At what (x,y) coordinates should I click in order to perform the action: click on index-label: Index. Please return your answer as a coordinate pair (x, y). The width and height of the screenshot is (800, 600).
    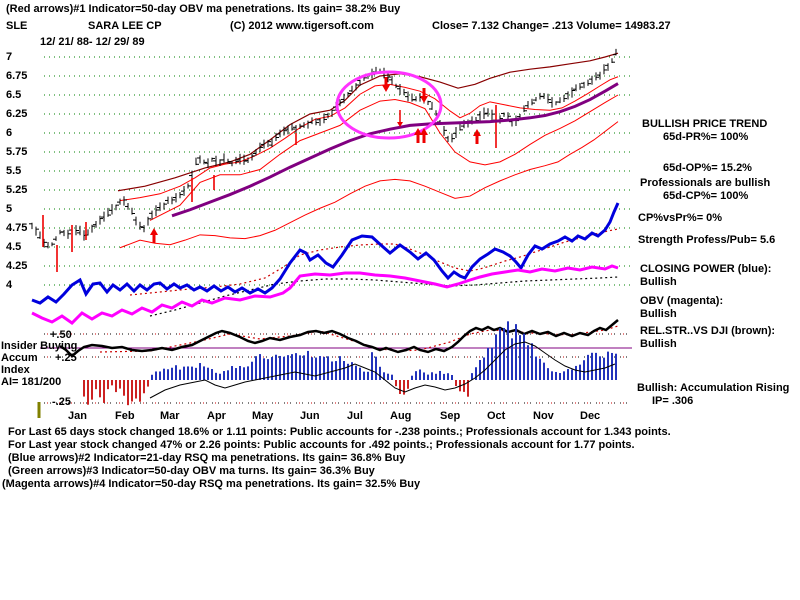
    Looking at the image, I should click on (15, 370).